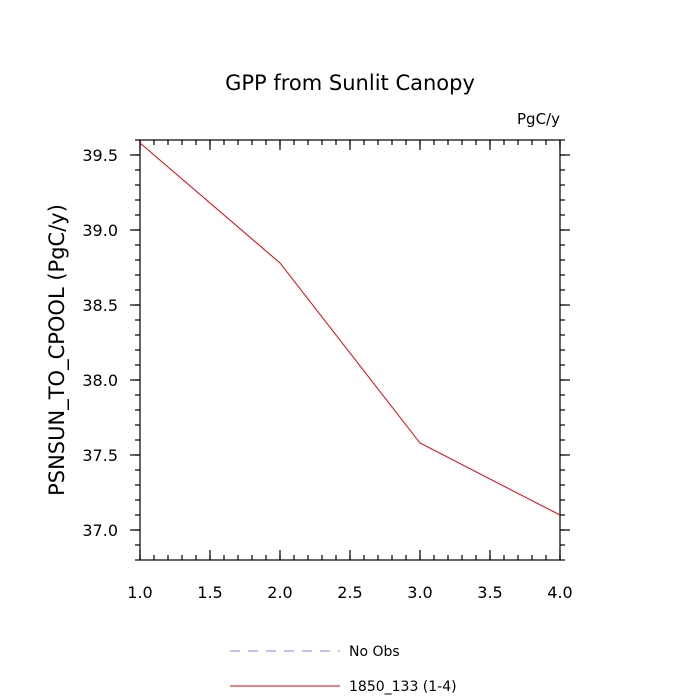 Image resolution: width=700 pixels, height=700 pixels. What do you see at coordinates (350, 83) in the screenshot?
I see `chart-title: GPP from Sunlit Canopy` at bounding box center [350, 83].